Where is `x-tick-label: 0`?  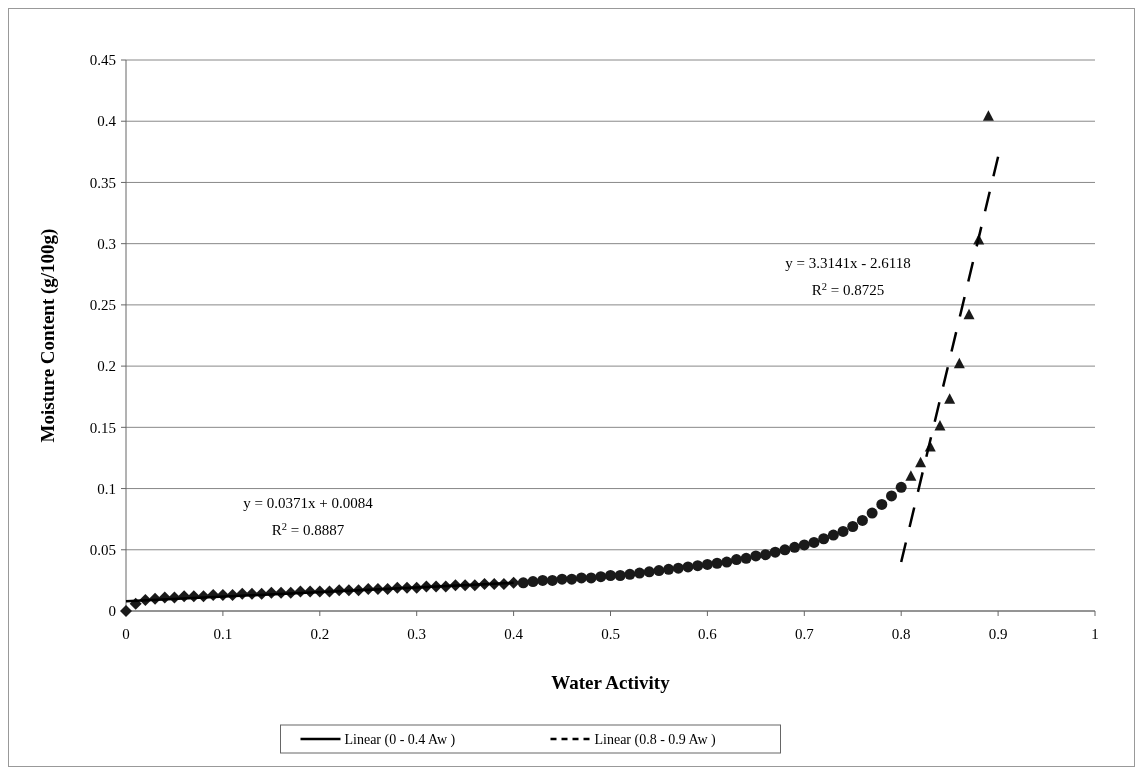 x-tick-label: 0 is located at coordinates (126, 634).